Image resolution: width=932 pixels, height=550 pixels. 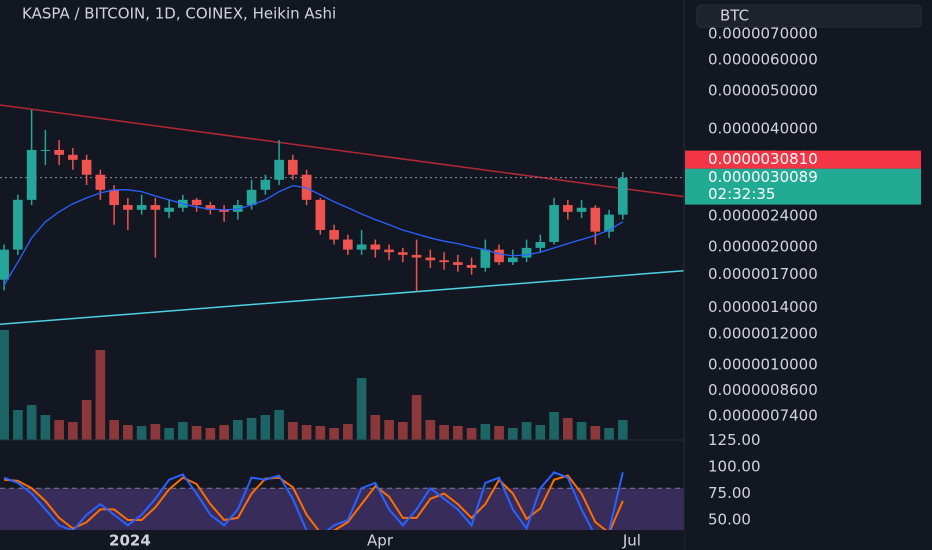 What do you see at coordinates (763, 34) in the screenshot?
I see `y-tick-label: 0.0000070000` at bounding box center [763, 34].